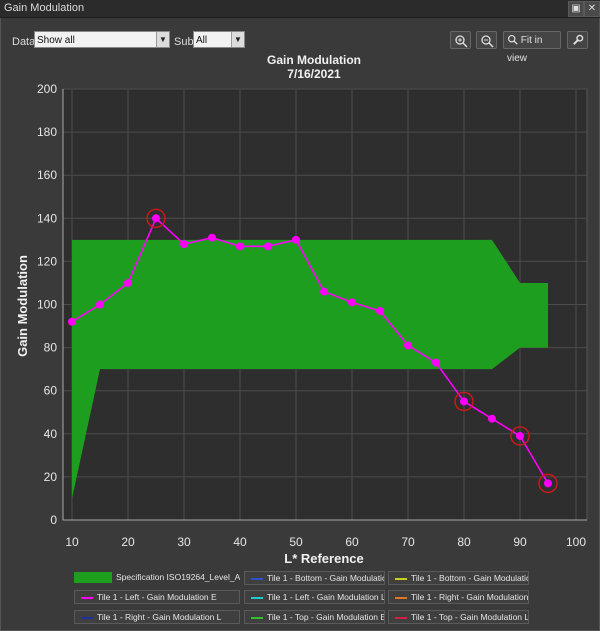 The height and width of the screenshot is (631, 600). I want to click on legend-item: Tile 1 - Top - Gain Modulation E, so click(314, 617).